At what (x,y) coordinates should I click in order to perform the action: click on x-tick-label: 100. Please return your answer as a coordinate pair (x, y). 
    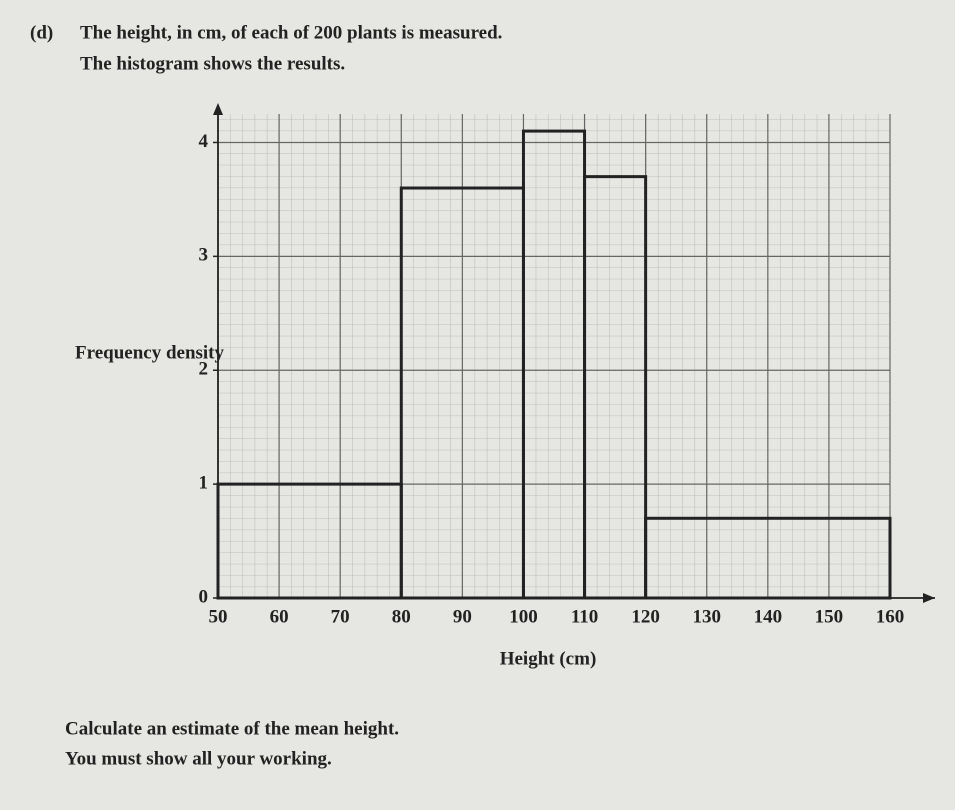
    Looking at the image, I should click on (523, 616).